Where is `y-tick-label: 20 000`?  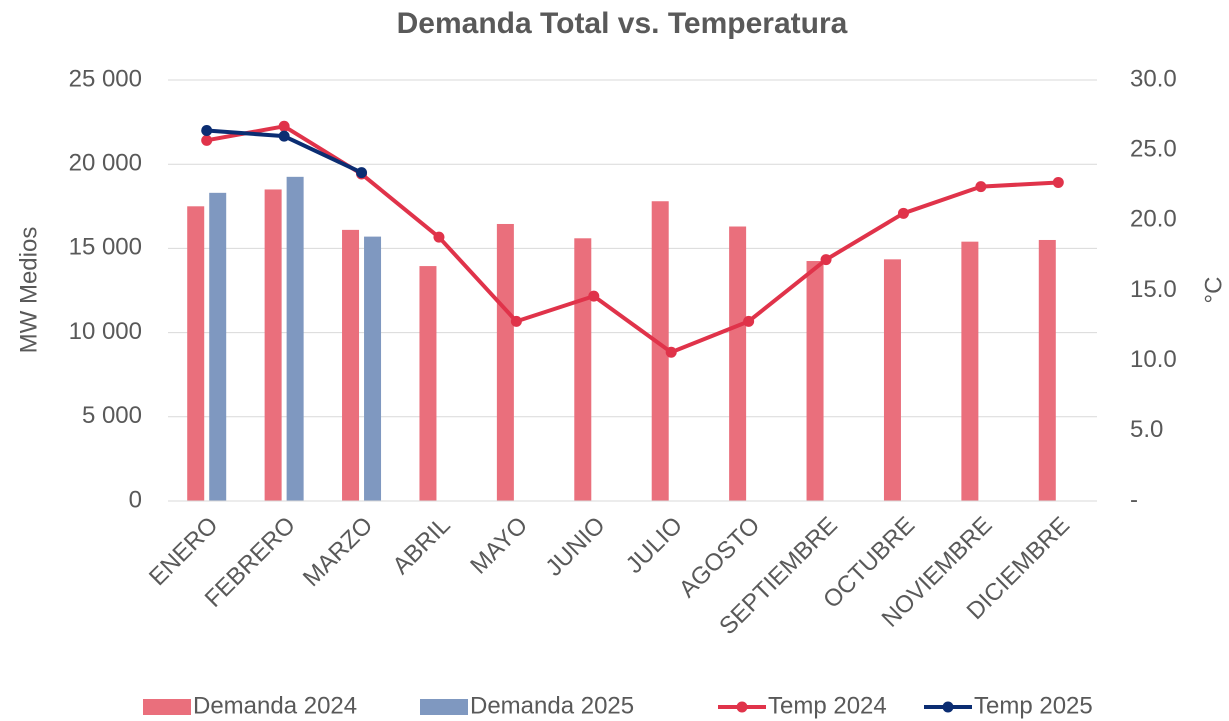 y-tick-label: 20 000 is located at coordinates (105, 163).